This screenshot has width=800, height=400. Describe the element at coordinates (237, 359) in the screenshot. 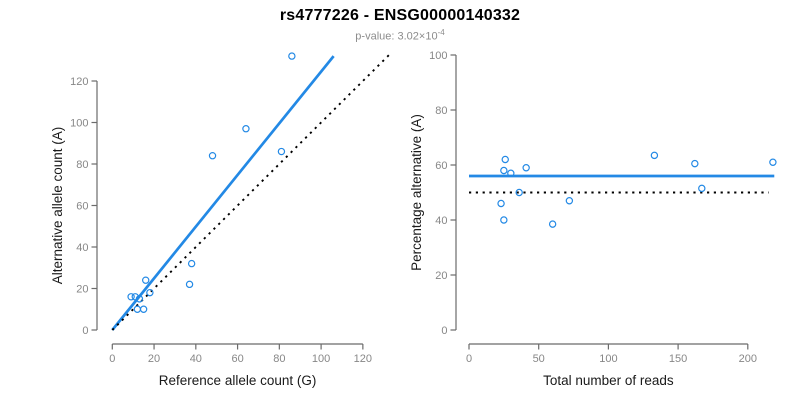

I see `x-axis-tick-label: 60` at that location.